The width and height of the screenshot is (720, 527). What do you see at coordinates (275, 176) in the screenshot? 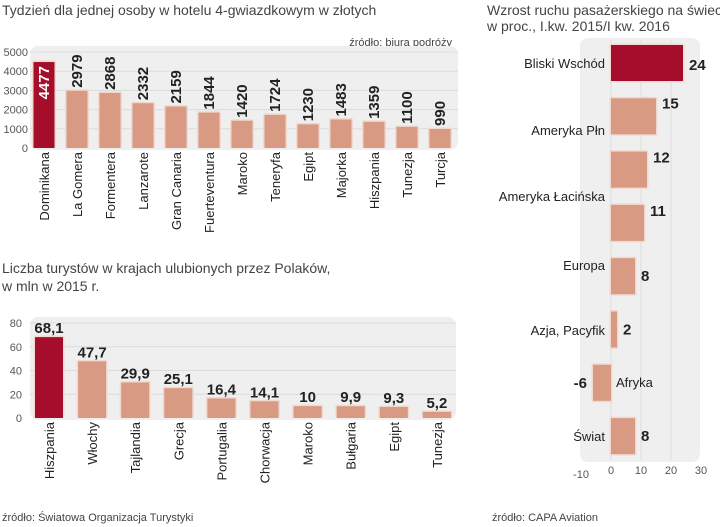
I see `category-label: Teneryfa` at bounding box center [275, 176].